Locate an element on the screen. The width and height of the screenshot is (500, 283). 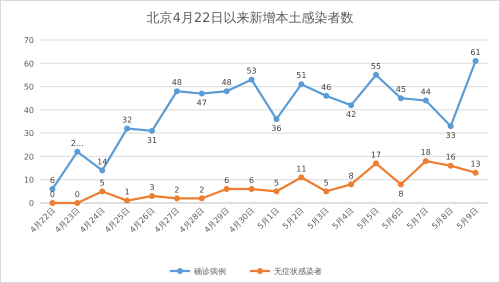
data-label: 42 is located at coordinates (351, 115).